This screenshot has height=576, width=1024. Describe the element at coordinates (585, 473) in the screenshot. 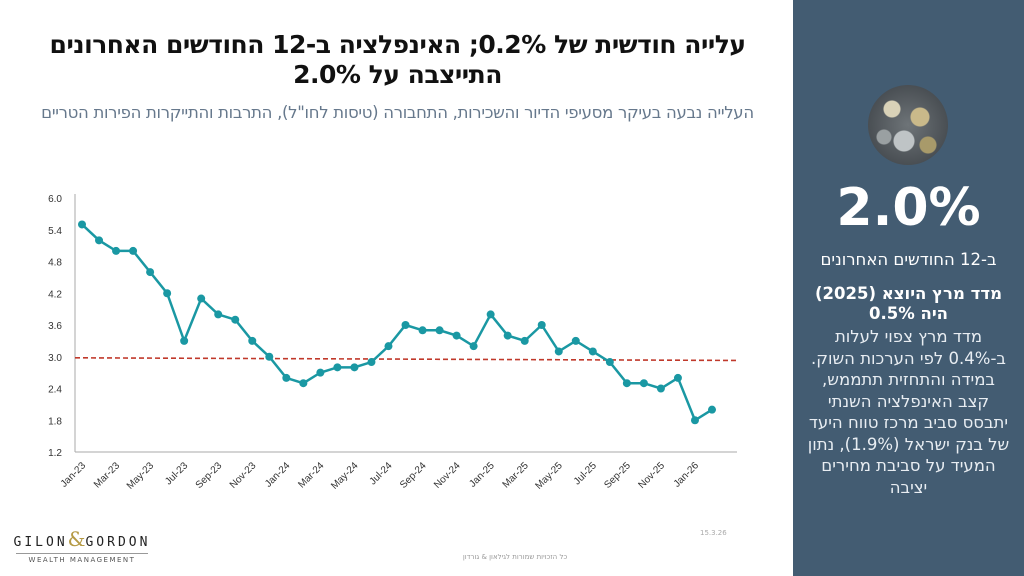

I see `x-tick-label: Jul-25` at that location.